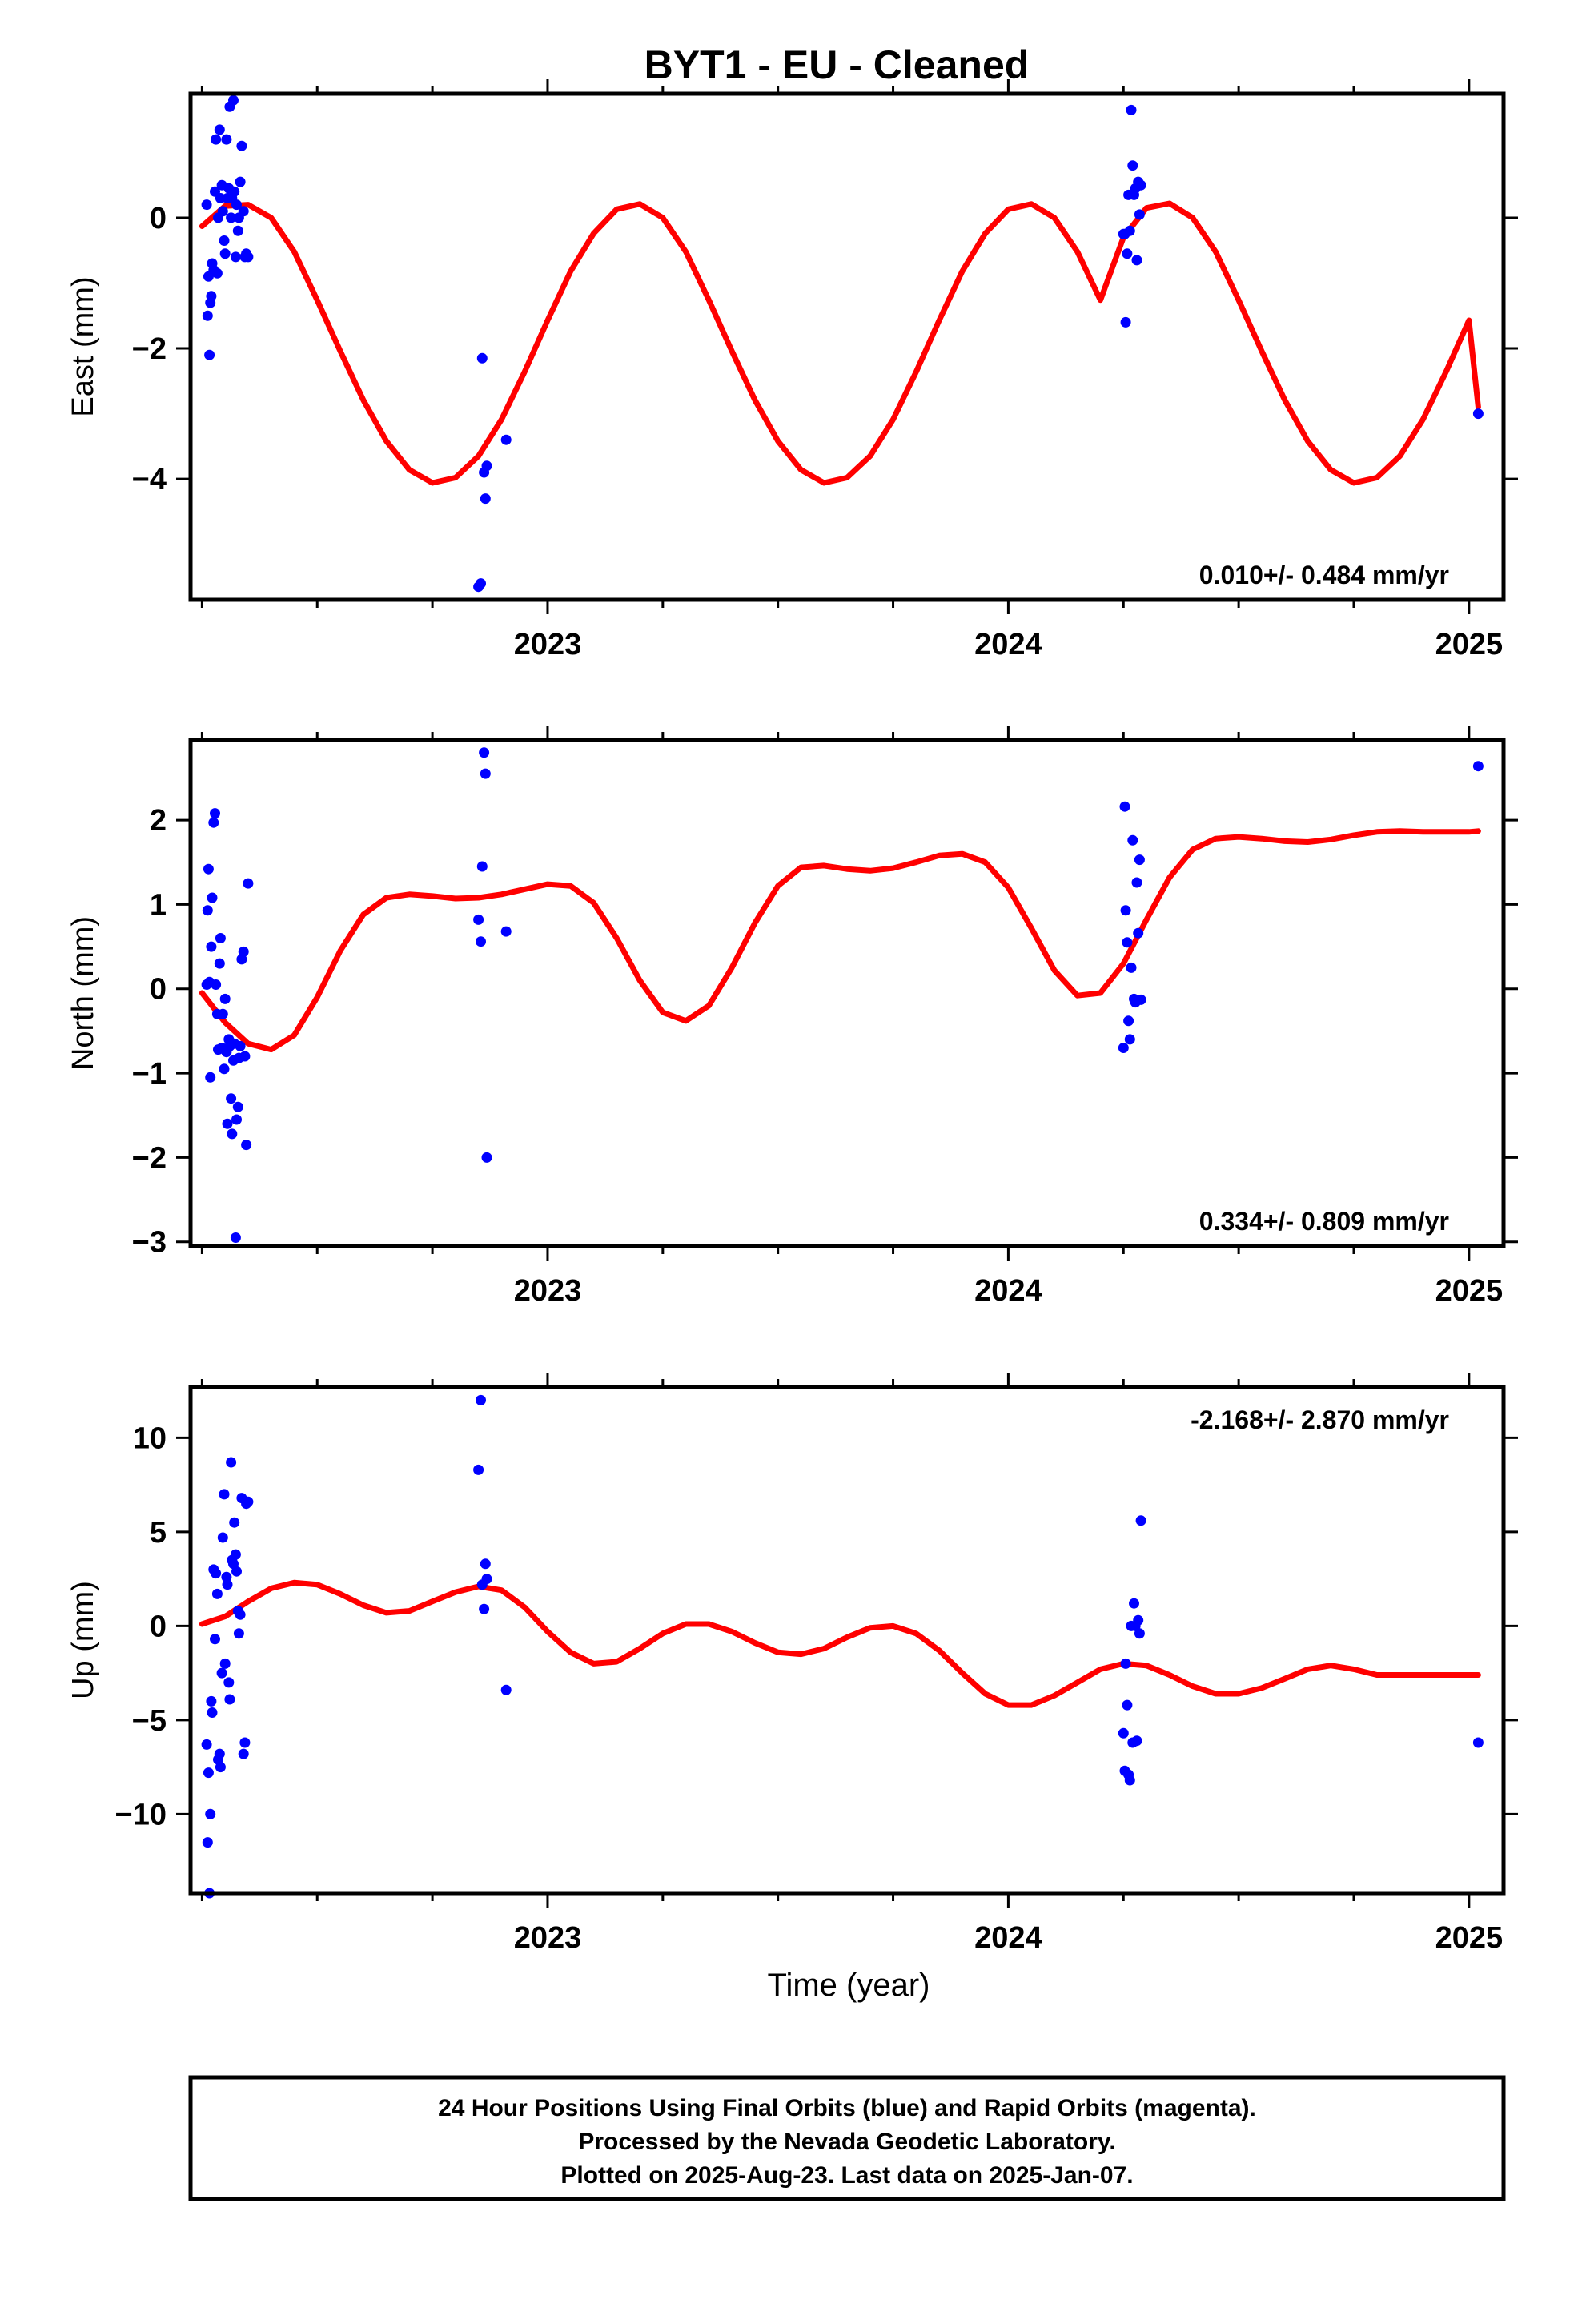 The height and width of the screenshot is (2324, 1582). I want to click on north-x-tick-label: 2024, so click(1008, 1291).